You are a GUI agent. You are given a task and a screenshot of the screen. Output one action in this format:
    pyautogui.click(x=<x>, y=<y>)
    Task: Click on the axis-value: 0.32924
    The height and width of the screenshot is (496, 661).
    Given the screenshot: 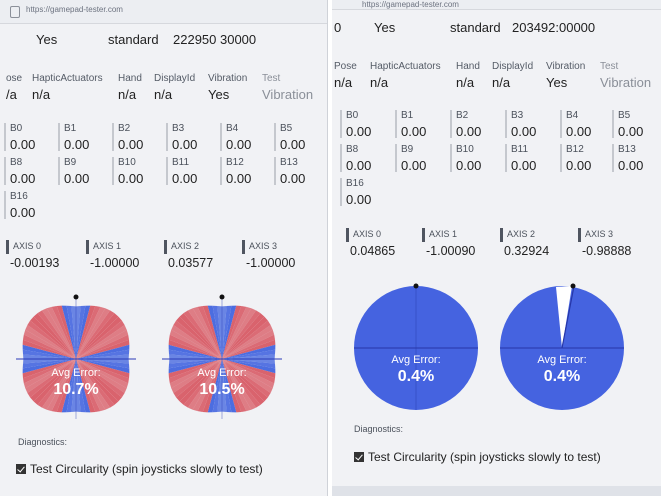 What is the action you would take?
    pyautogui.click(x=527, y=251)
    